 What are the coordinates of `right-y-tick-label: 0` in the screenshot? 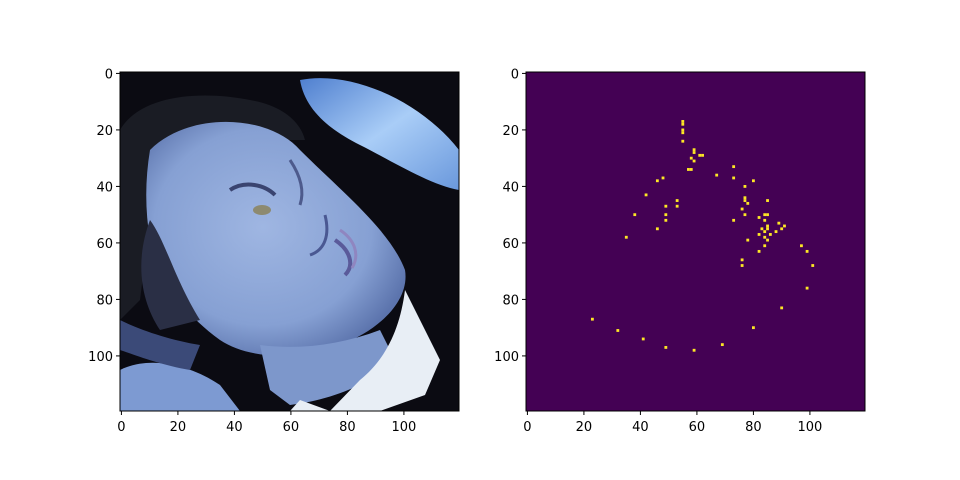 It's located at (515, 74).